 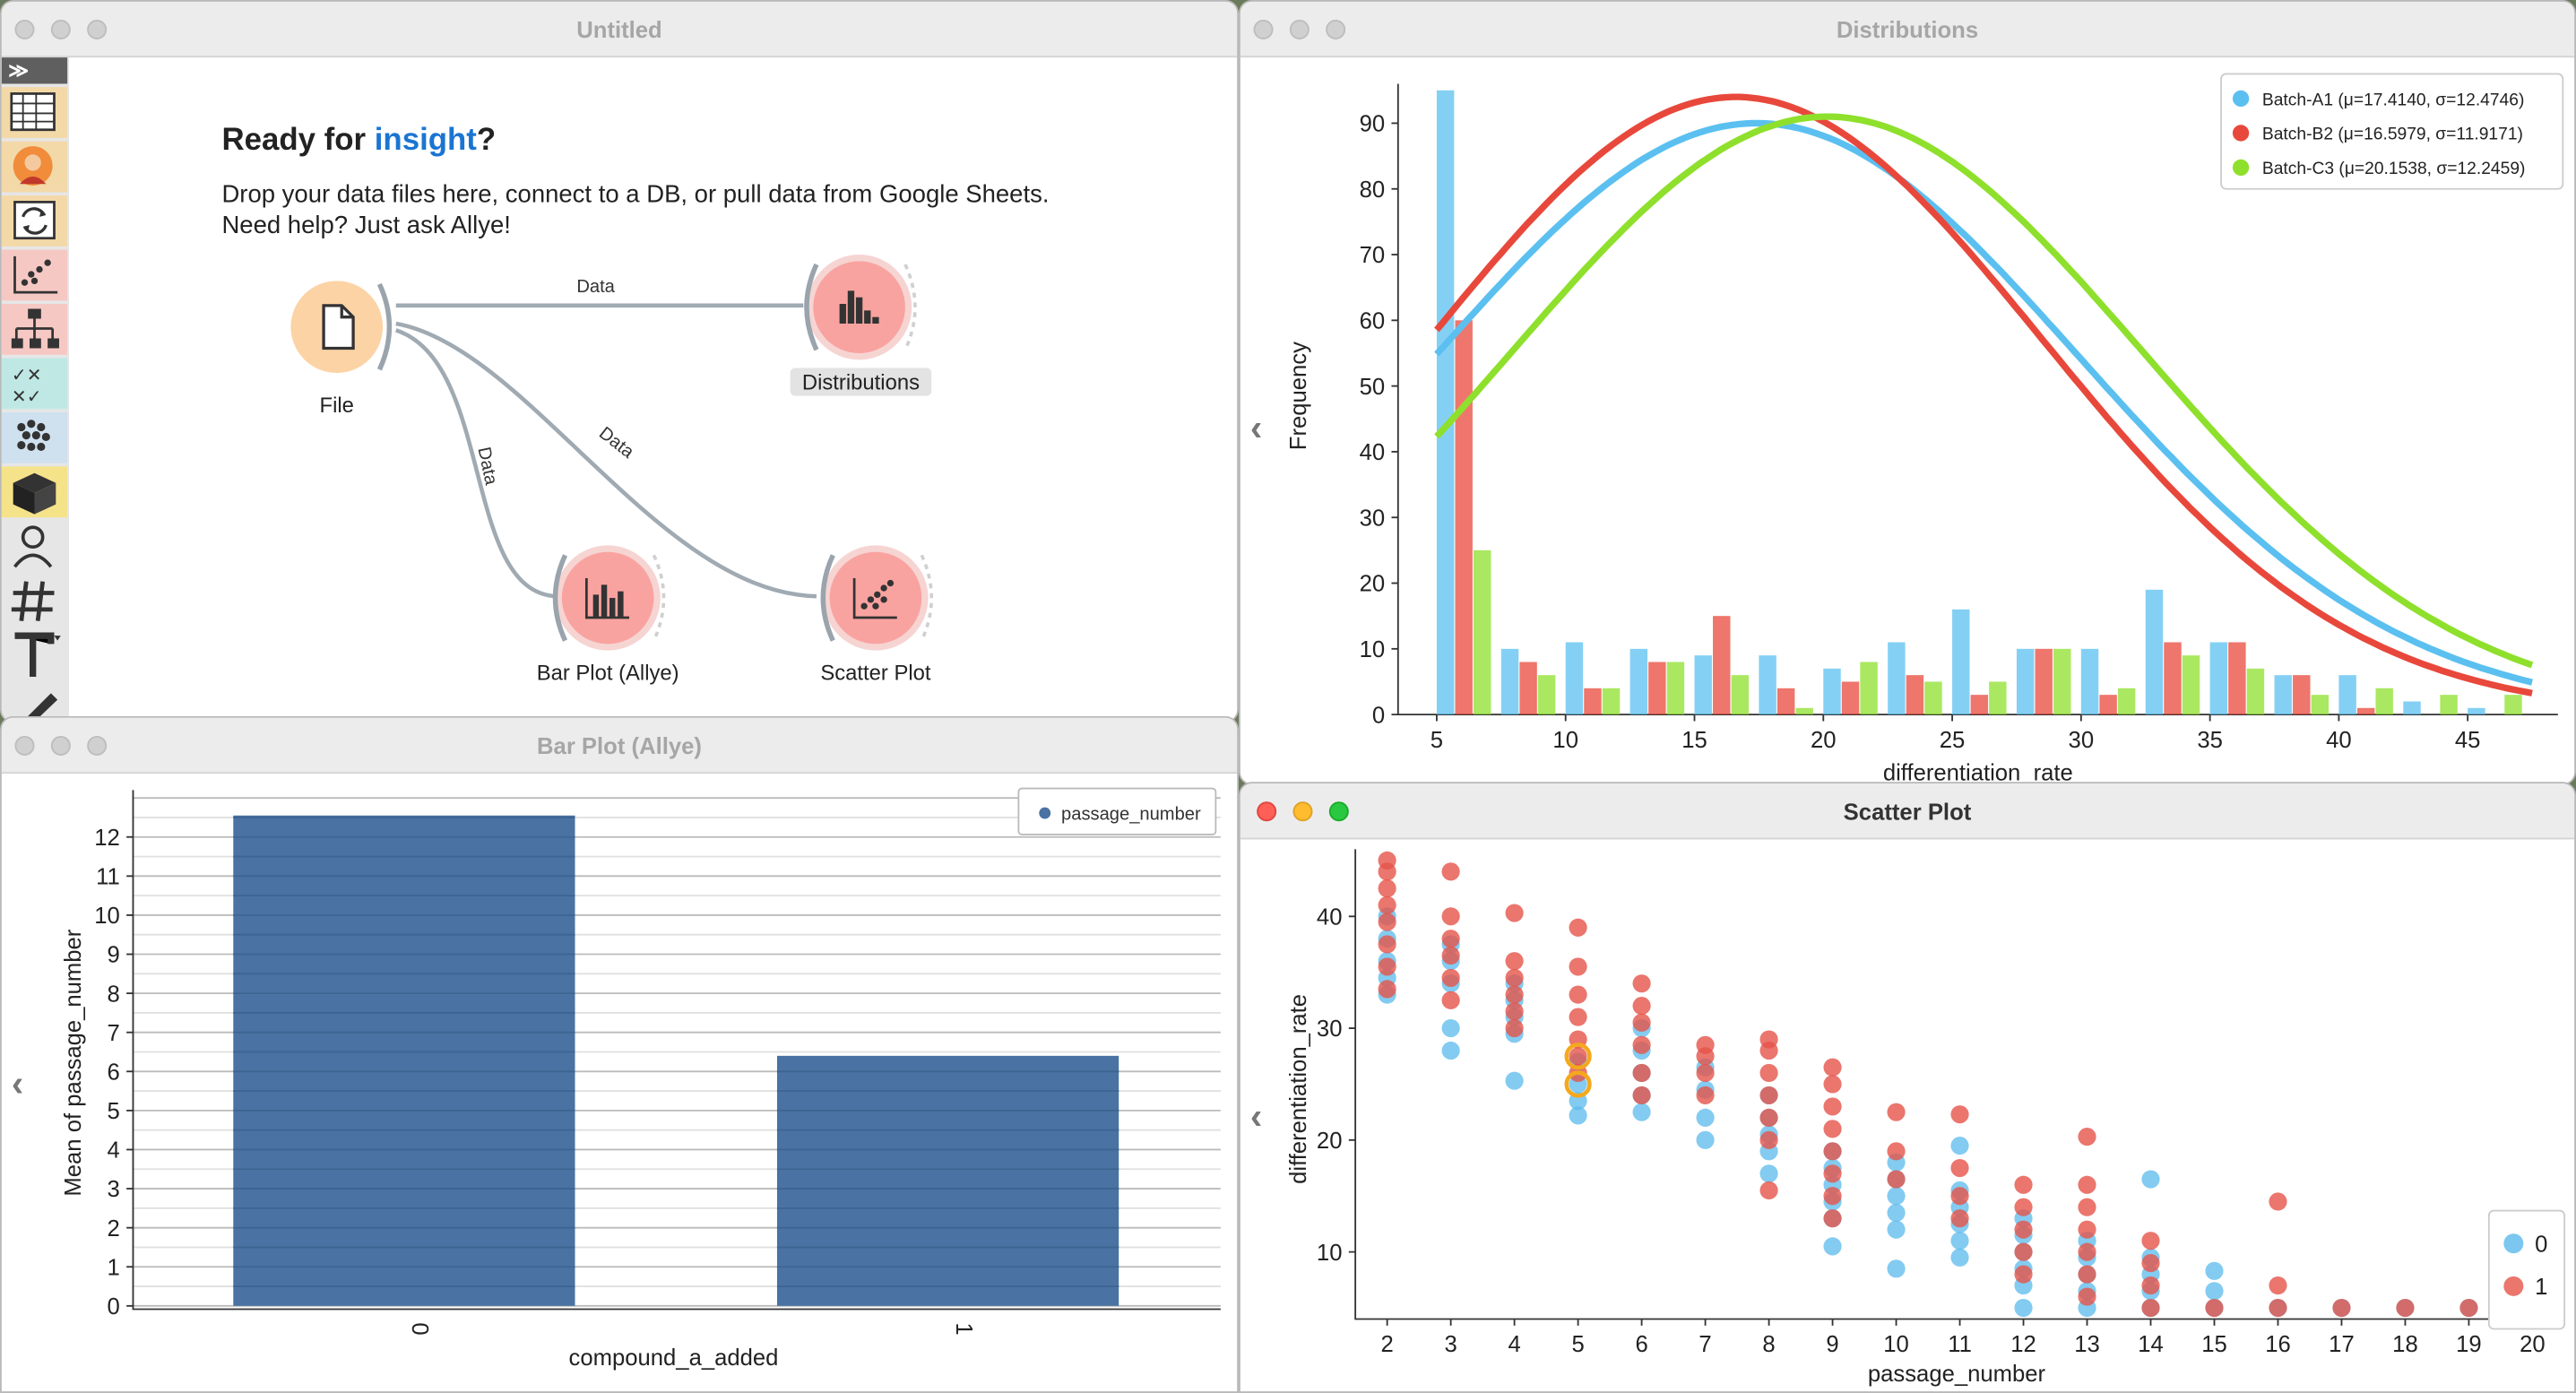 I want to click on confusion-matrix-icon: ✓✕ ✕✓, so click(x=34, y=384).